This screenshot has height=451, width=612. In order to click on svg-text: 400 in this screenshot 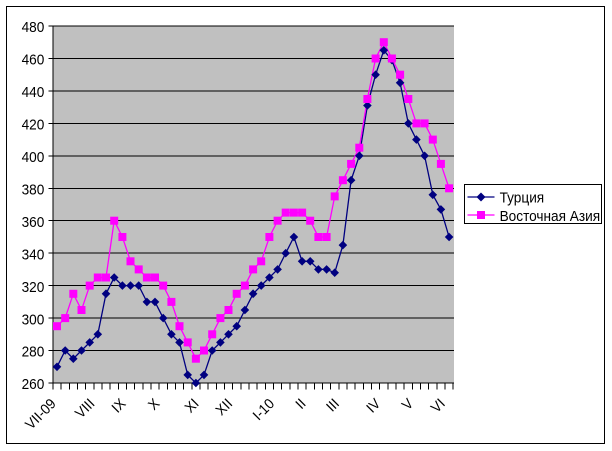, I will do `click(33, 157)`.